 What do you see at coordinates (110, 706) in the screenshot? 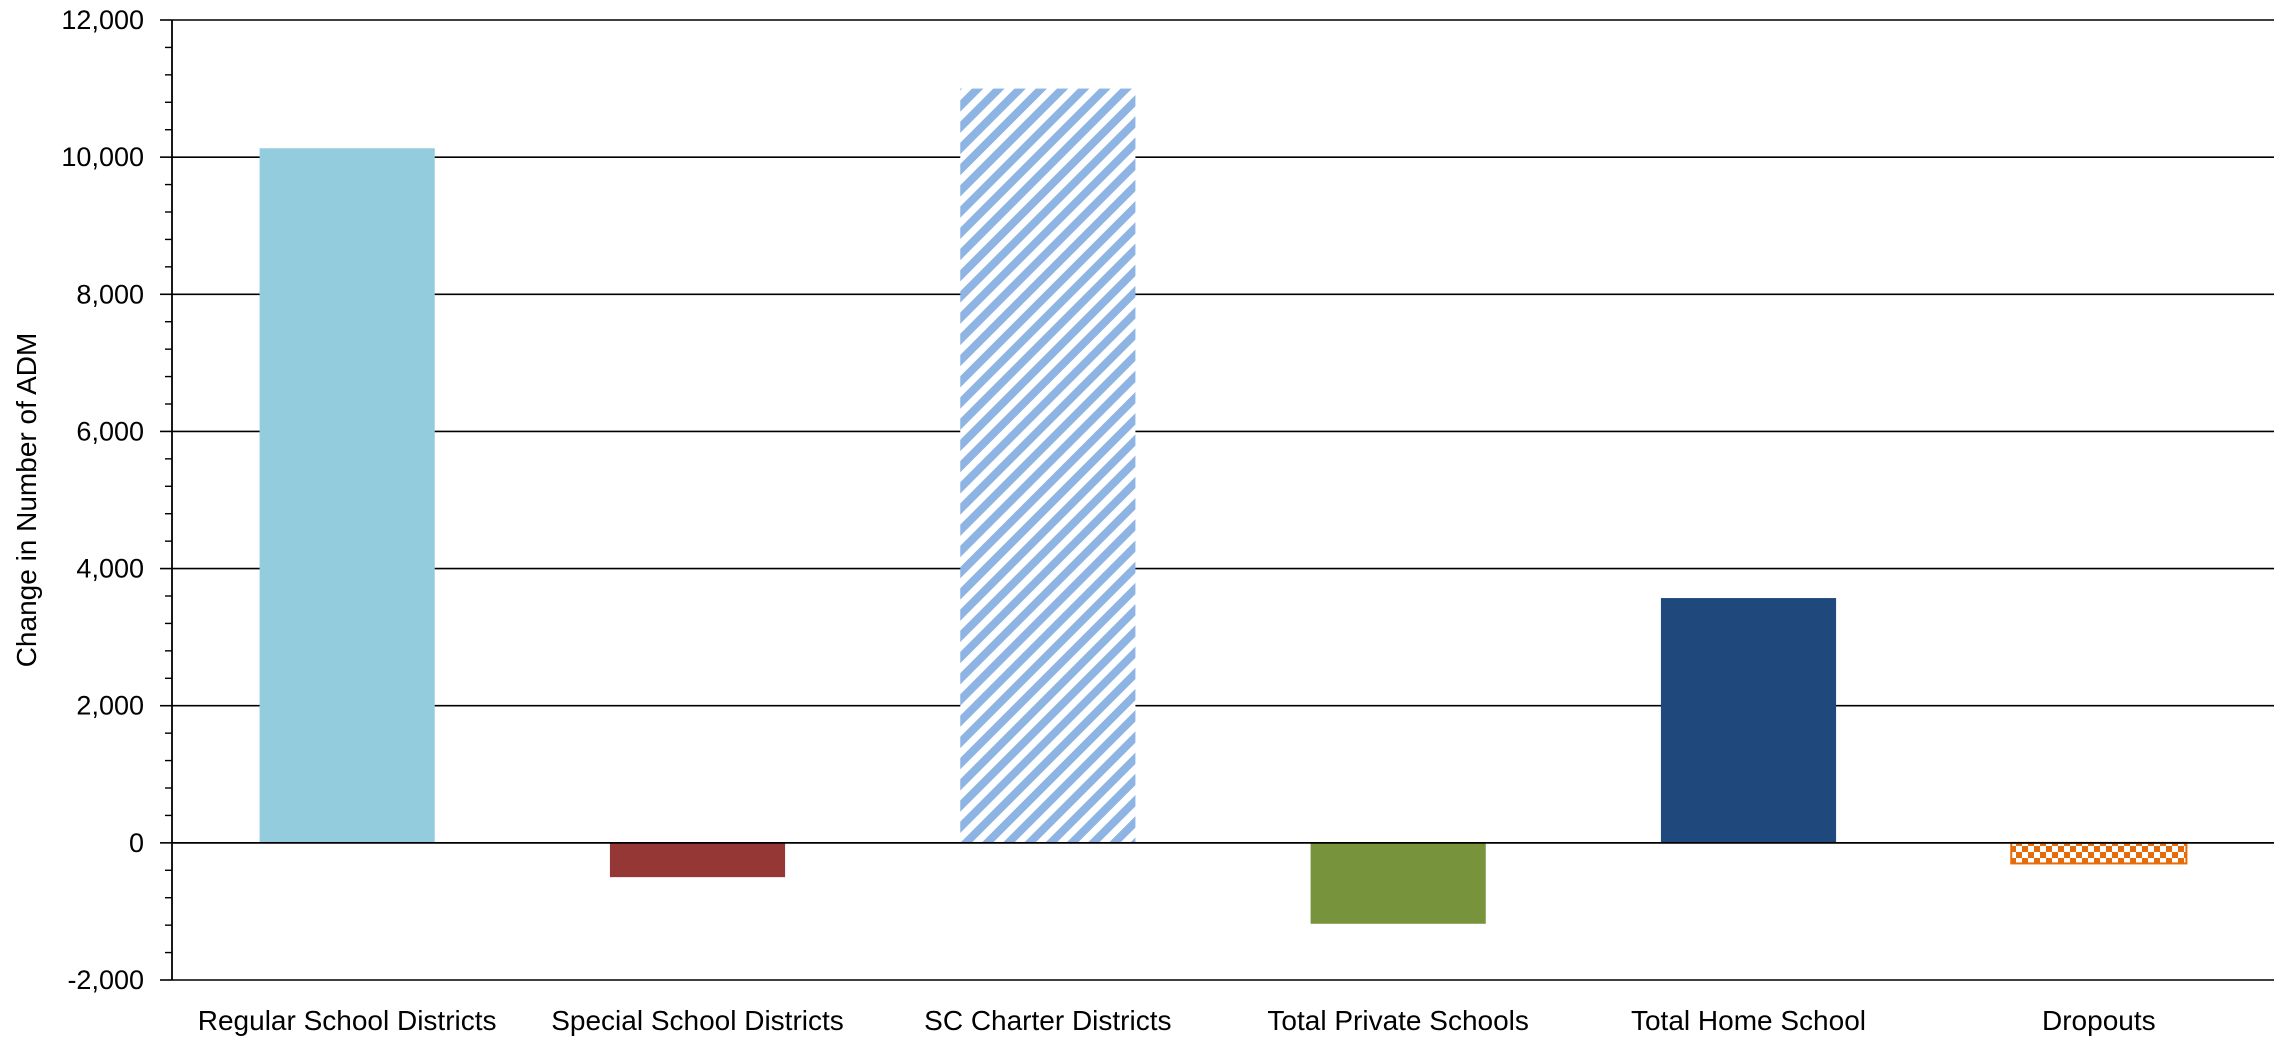
I see `y-tick-label: 2,000` at bounding box center [110, 706].